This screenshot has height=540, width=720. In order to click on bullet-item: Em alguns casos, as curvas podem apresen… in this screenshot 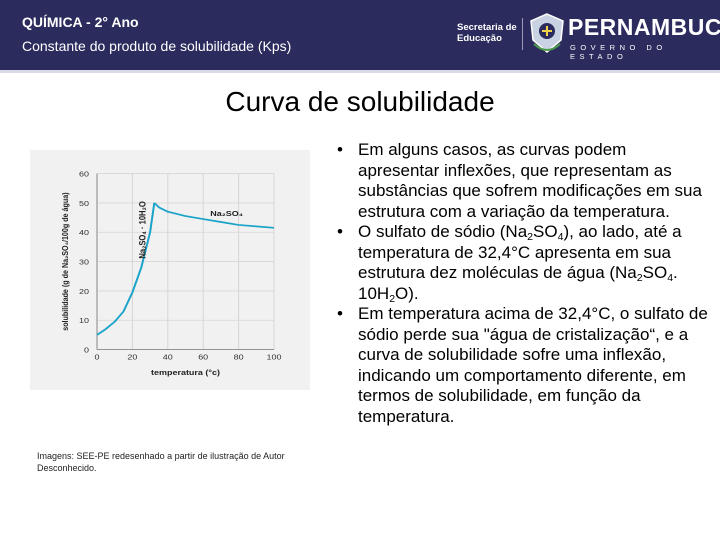, I will do `click(520, 181)`.